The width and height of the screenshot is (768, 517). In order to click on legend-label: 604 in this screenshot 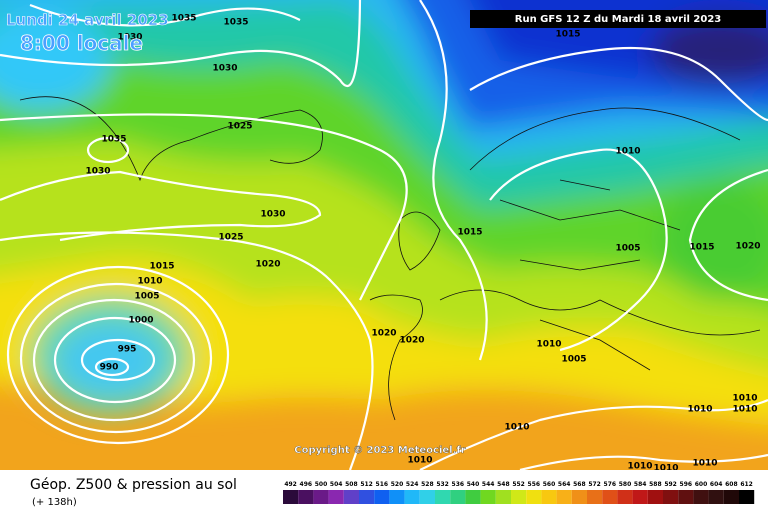, I will do `click(716, 484)`.